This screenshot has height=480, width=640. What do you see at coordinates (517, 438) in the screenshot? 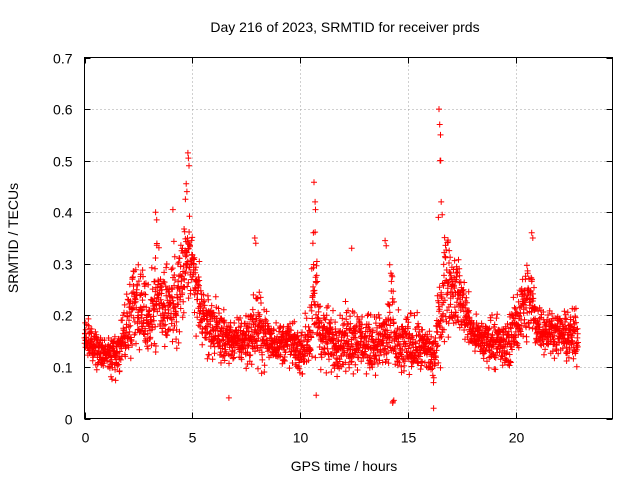
I see `x-tick-label: 20` at bounding box center [517, 438].